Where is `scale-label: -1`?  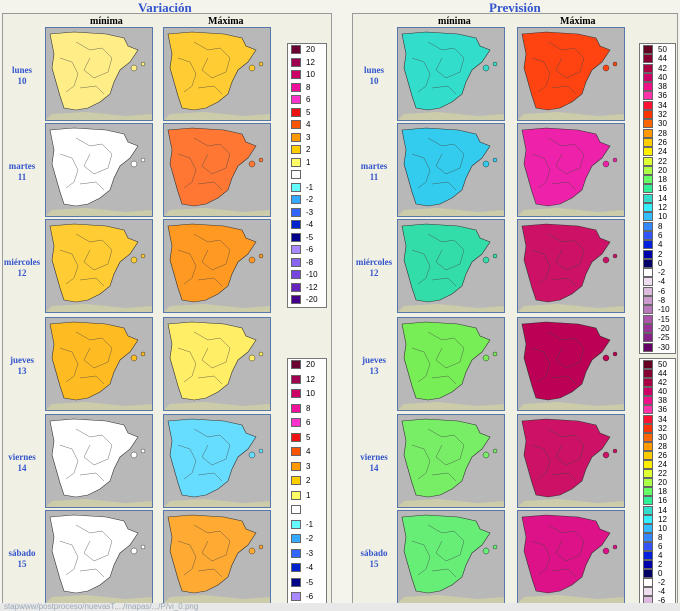 scale-label: -1 is located at coordinates (310, 524).